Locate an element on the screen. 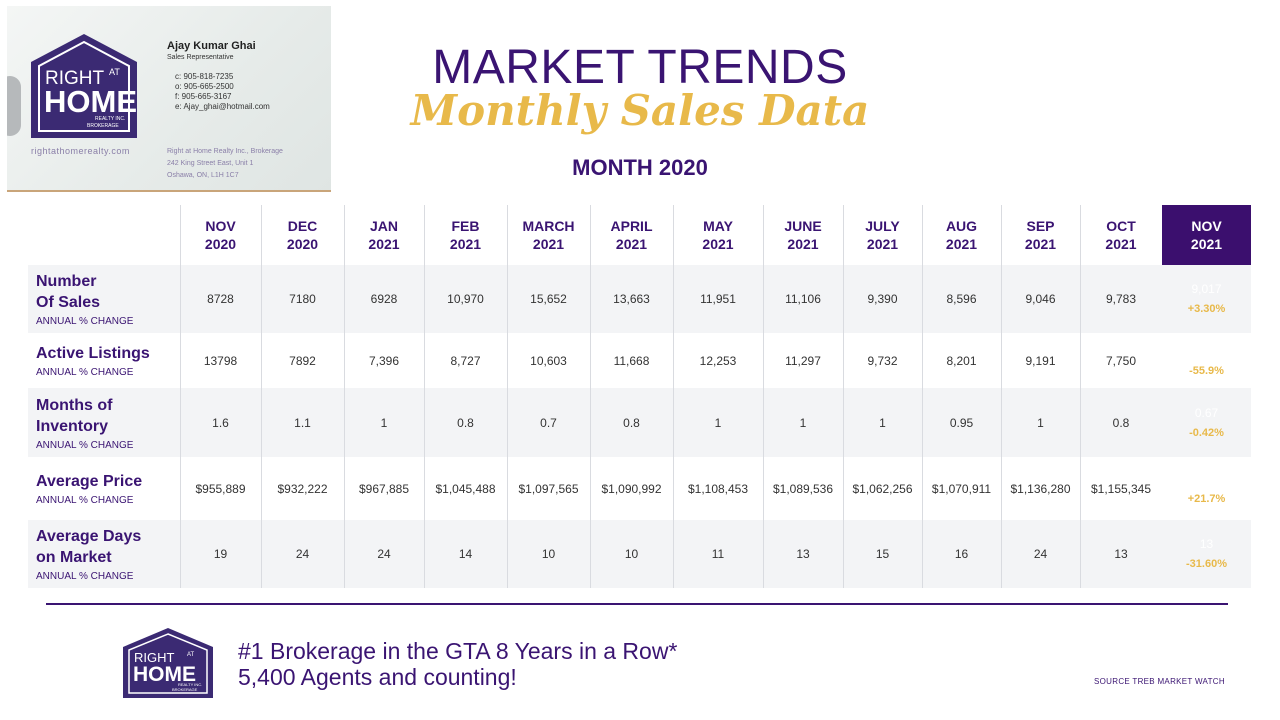 This screenshot has height=720, width=1280. column-header-month: OCT is located at coordinates (1121, 226).